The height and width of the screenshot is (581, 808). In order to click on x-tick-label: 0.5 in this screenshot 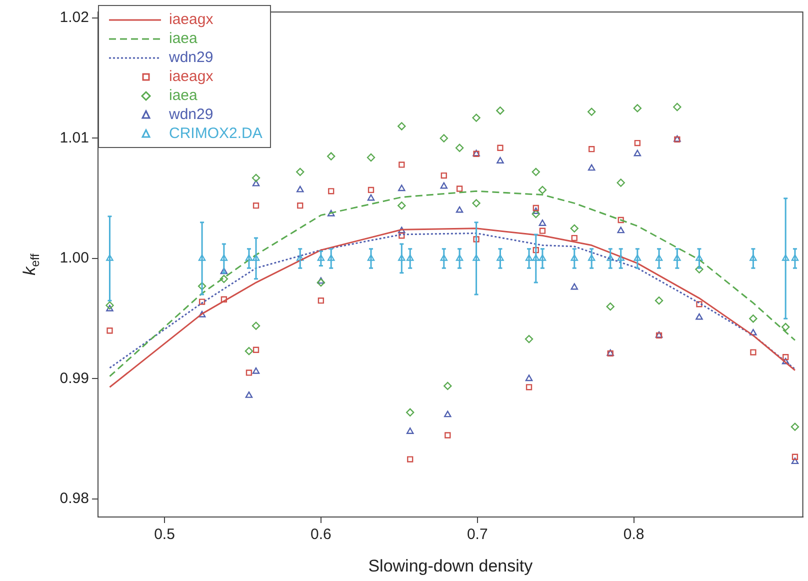, I will do `click(164, 535)`.